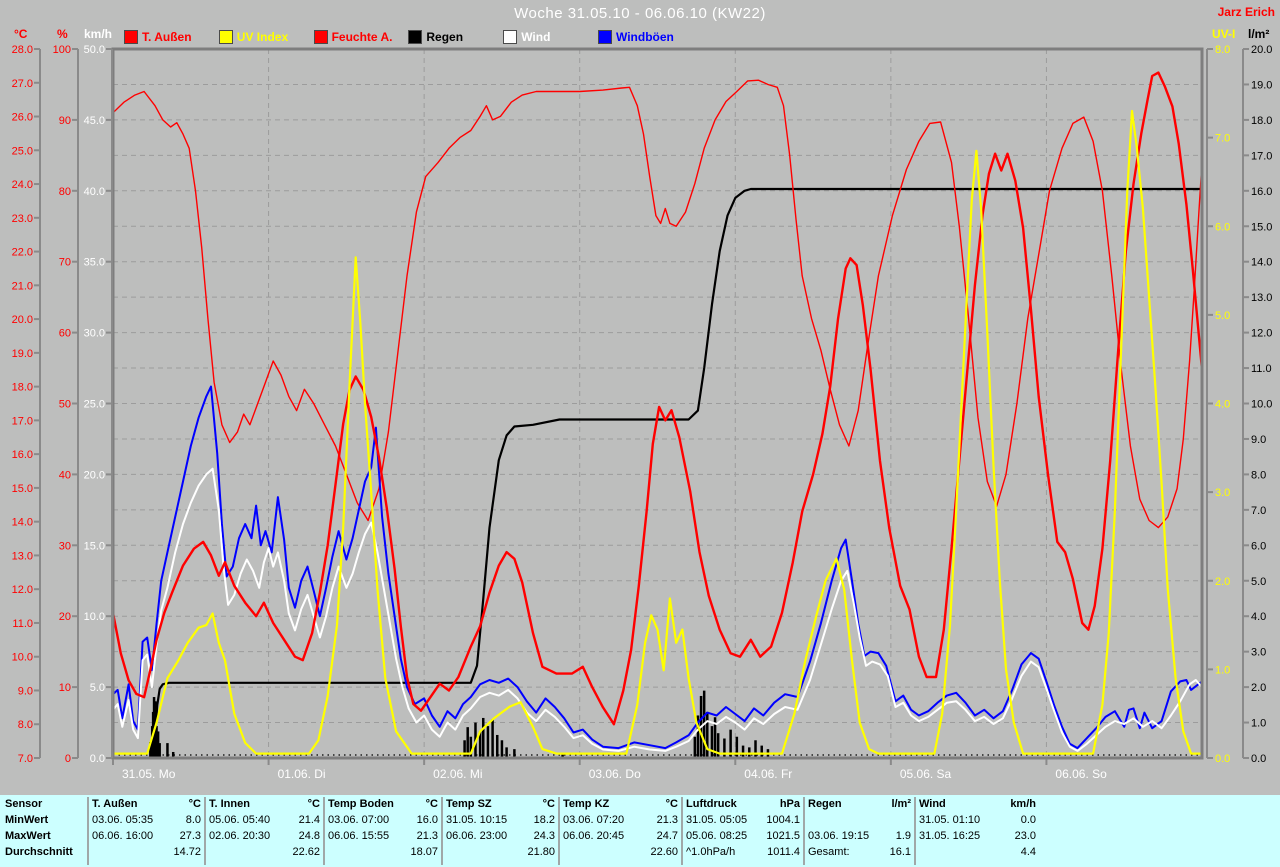  What do you see at coordinates (94, 405) in the screenshot?
I see `tick-label-wind: 25.0` at bounding box center [94, 405].